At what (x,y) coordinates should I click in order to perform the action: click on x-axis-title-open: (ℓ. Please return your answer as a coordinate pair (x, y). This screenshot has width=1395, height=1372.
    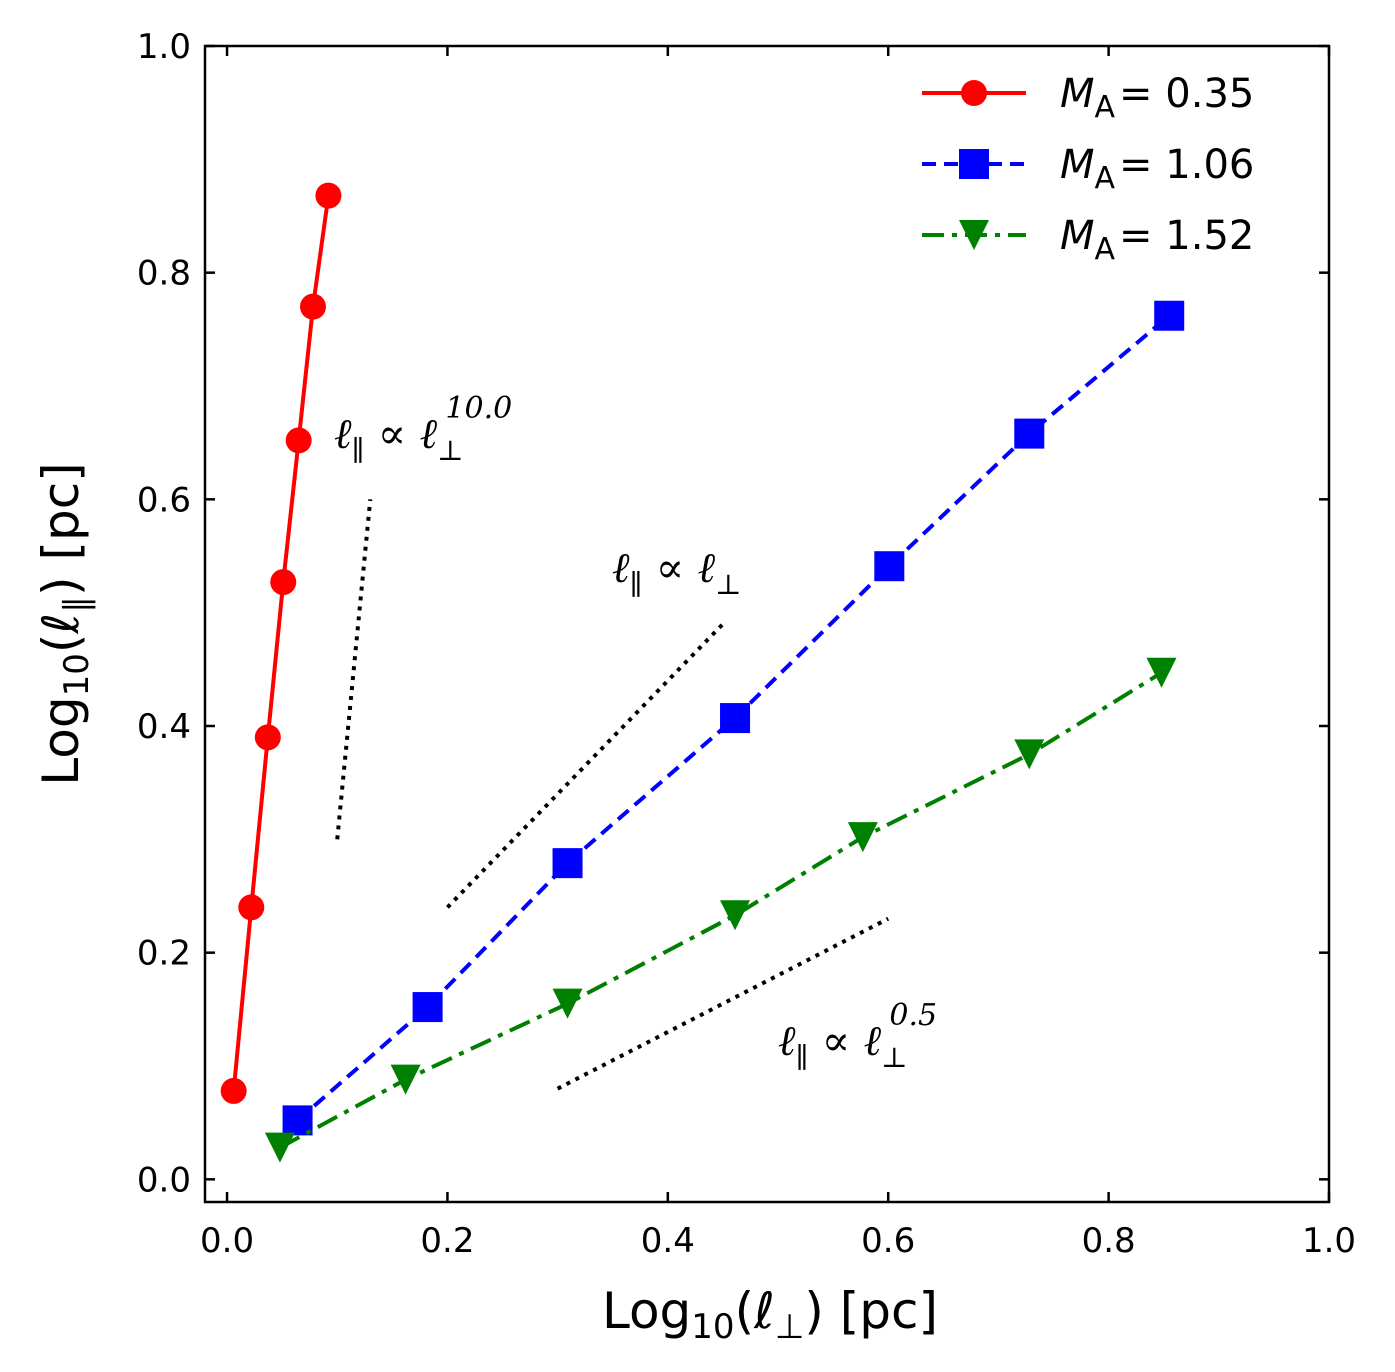
    Looking at the image, I should click on (755, 1311).